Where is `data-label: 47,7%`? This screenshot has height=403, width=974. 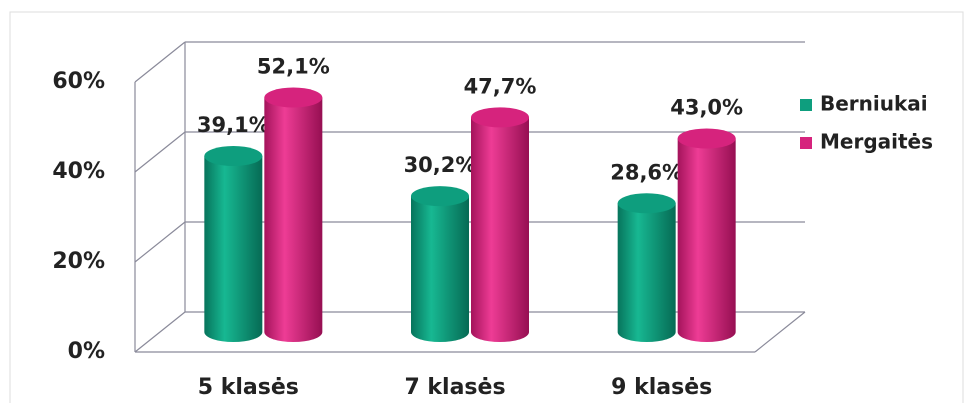 data-label: 47,7% is located at coordinates (500, 86).